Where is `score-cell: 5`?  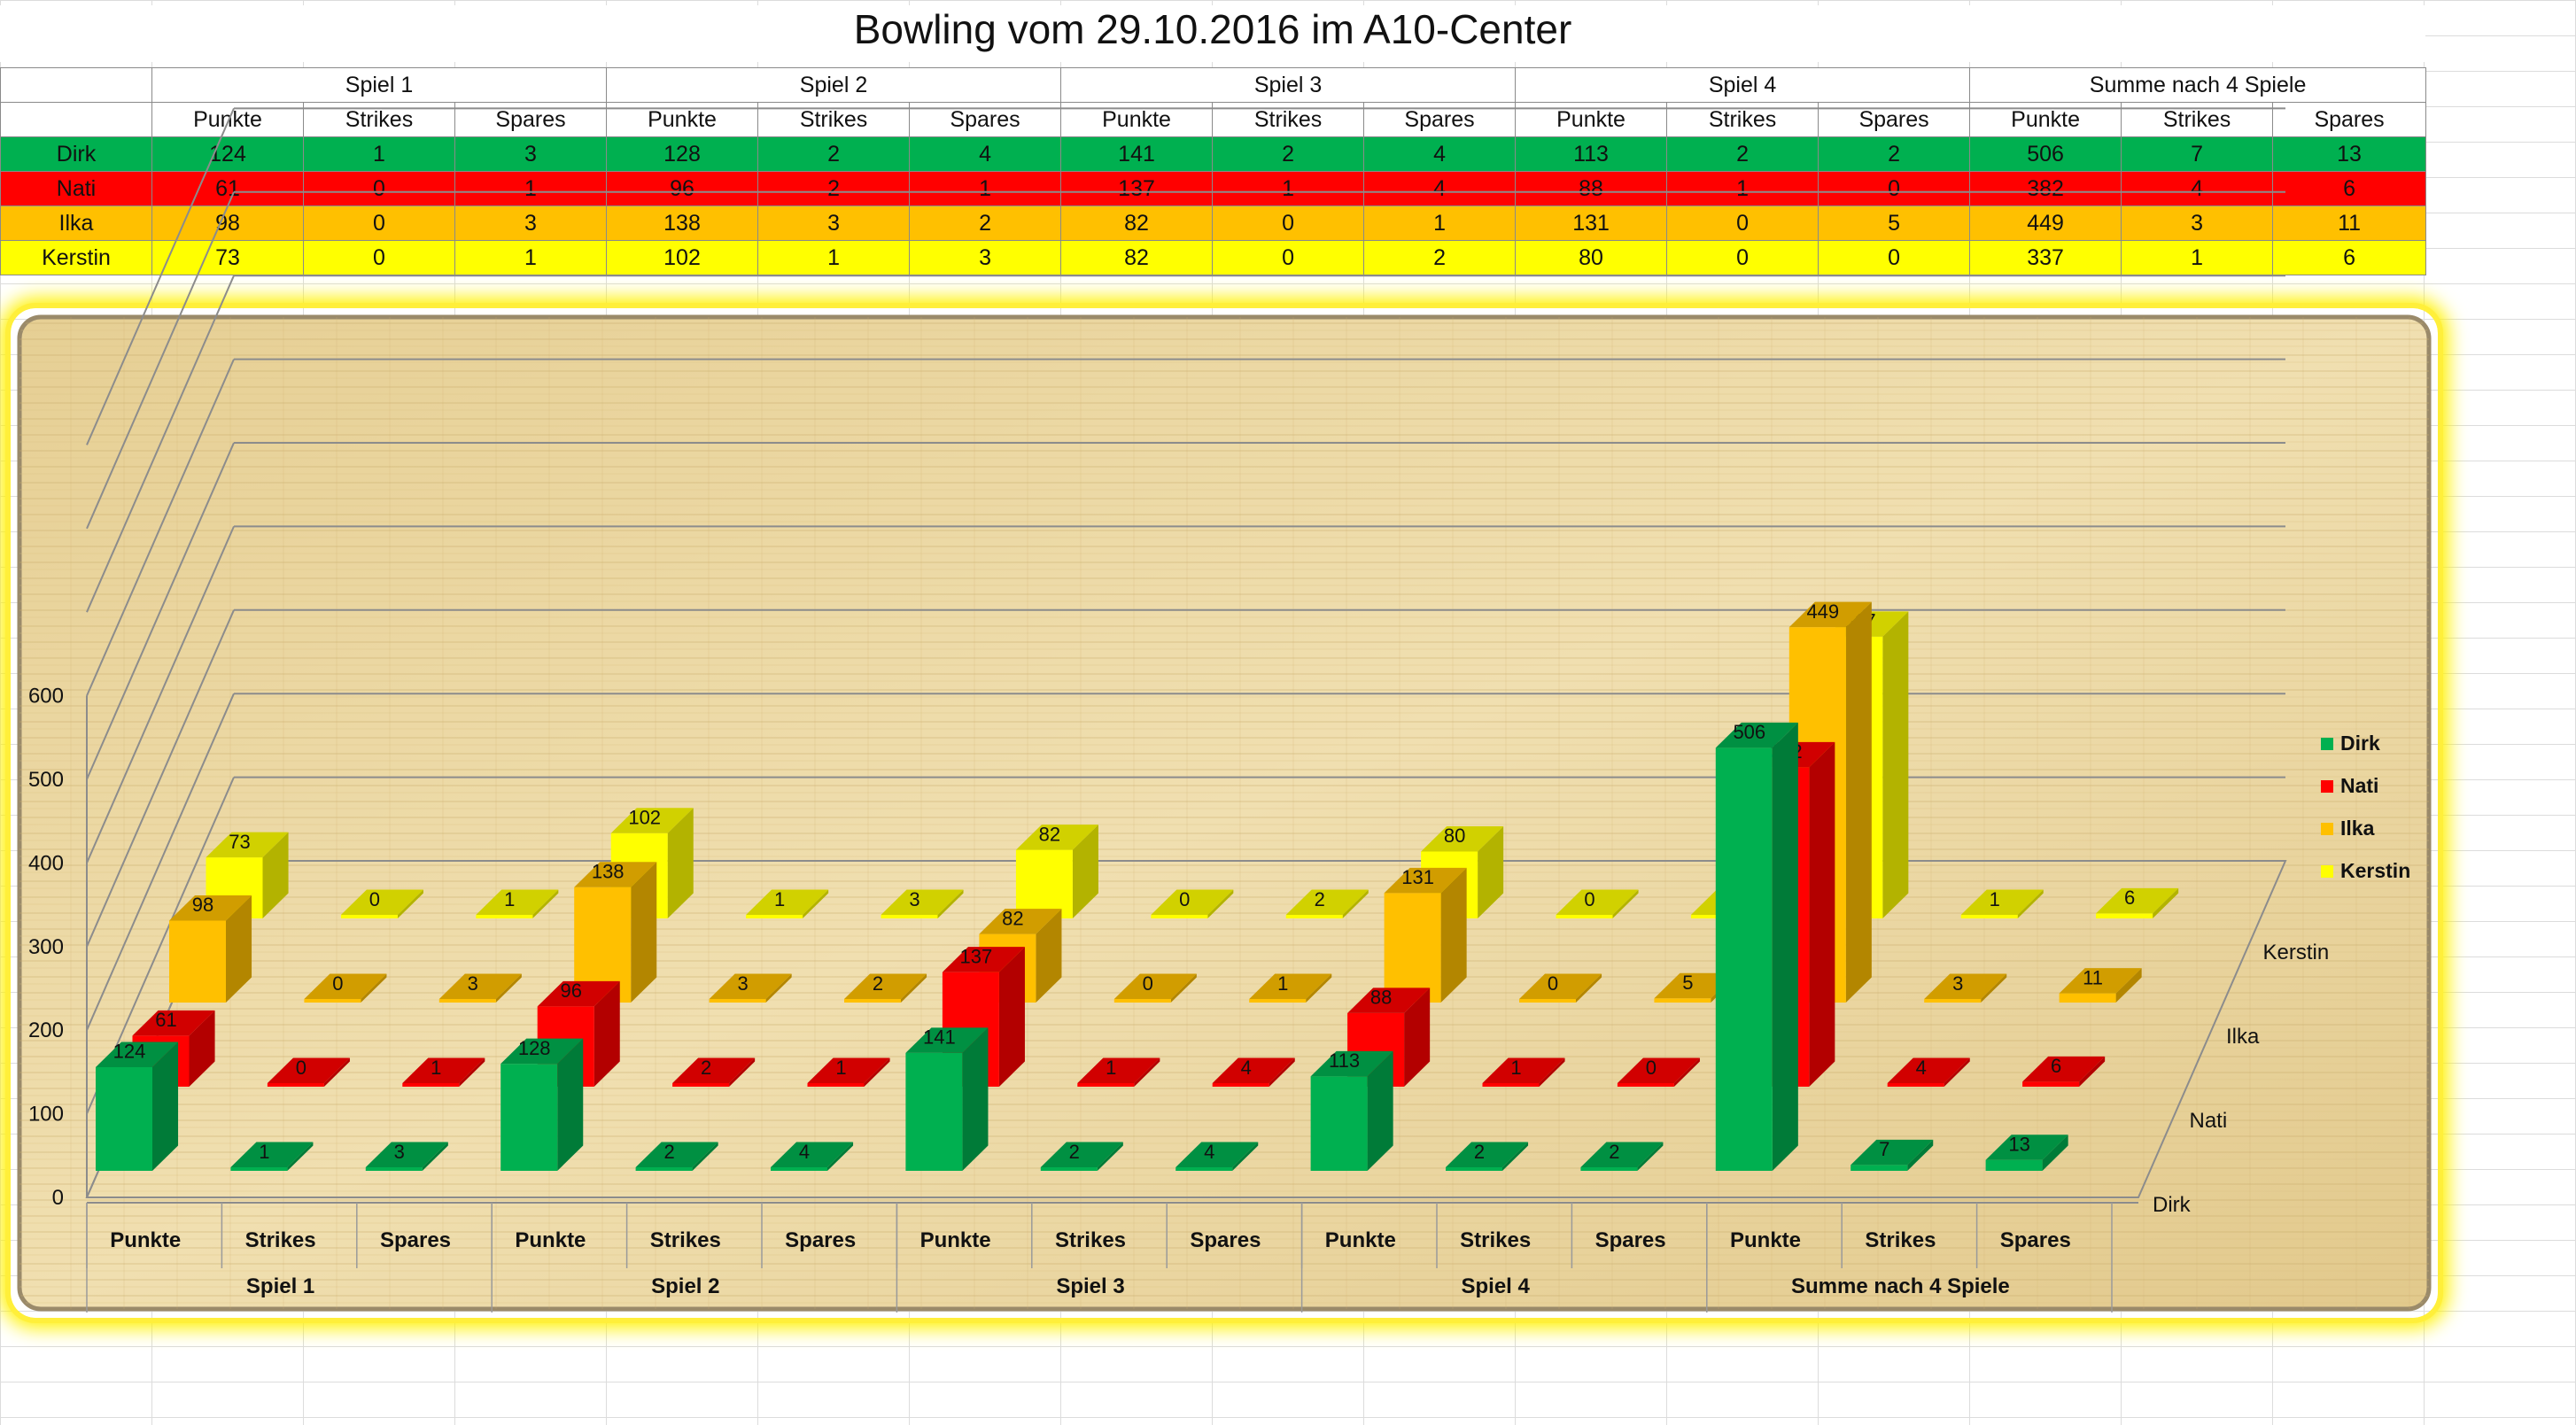
score-cell: 5 is located at coordinates (1894, 223).